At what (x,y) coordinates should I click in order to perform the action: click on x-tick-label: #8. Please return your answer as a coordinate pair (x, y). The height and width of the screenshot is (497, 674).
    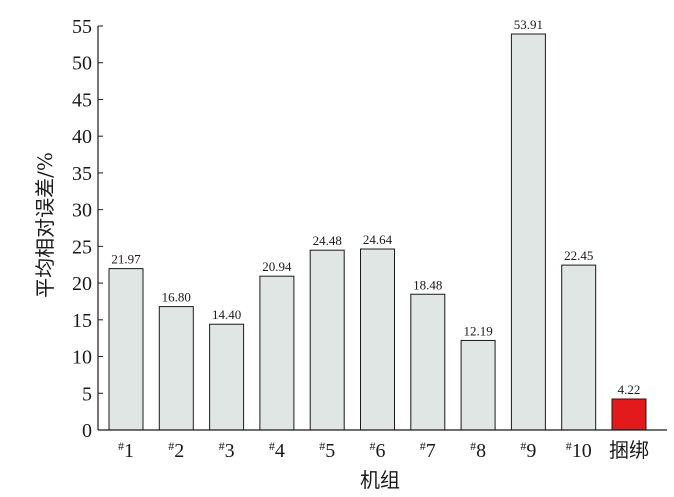
    Looking at the image, I should click on (478, 450).